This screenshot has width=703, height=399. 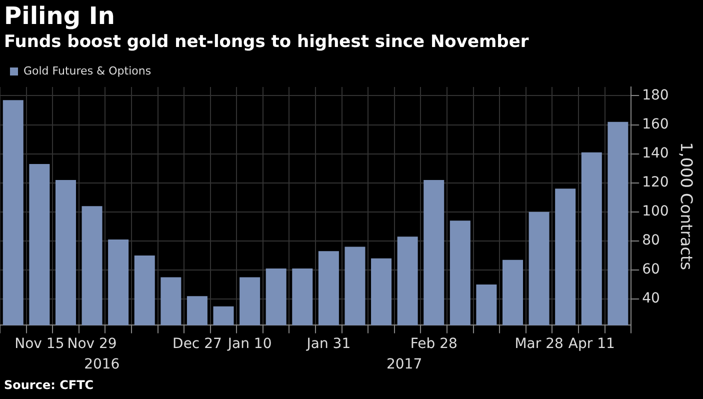 What do you see at coordinates (655, 95) in the screenshot?
I see `y-tick-label: 180` at bounding box center [655, 95].